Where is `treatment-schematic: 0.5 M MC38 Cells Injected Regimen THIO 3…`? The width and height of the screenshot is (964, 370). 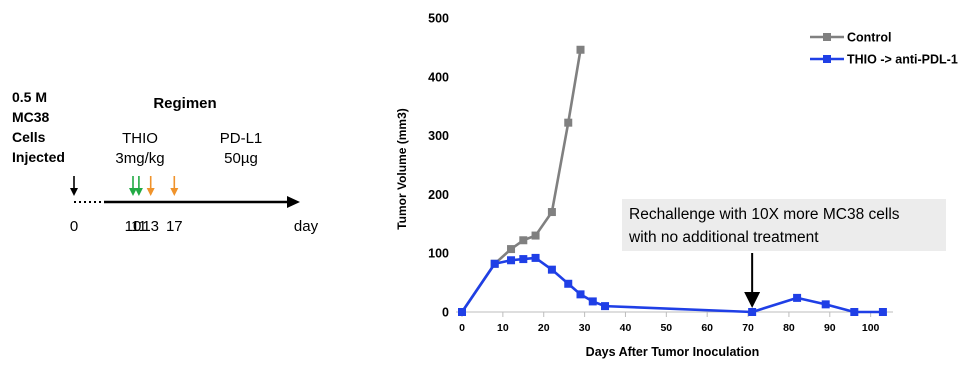
treatment-schematic: 0.5 M MC38 Cells Injected Regimen THIO 3… is located at coordinates (165, 162).